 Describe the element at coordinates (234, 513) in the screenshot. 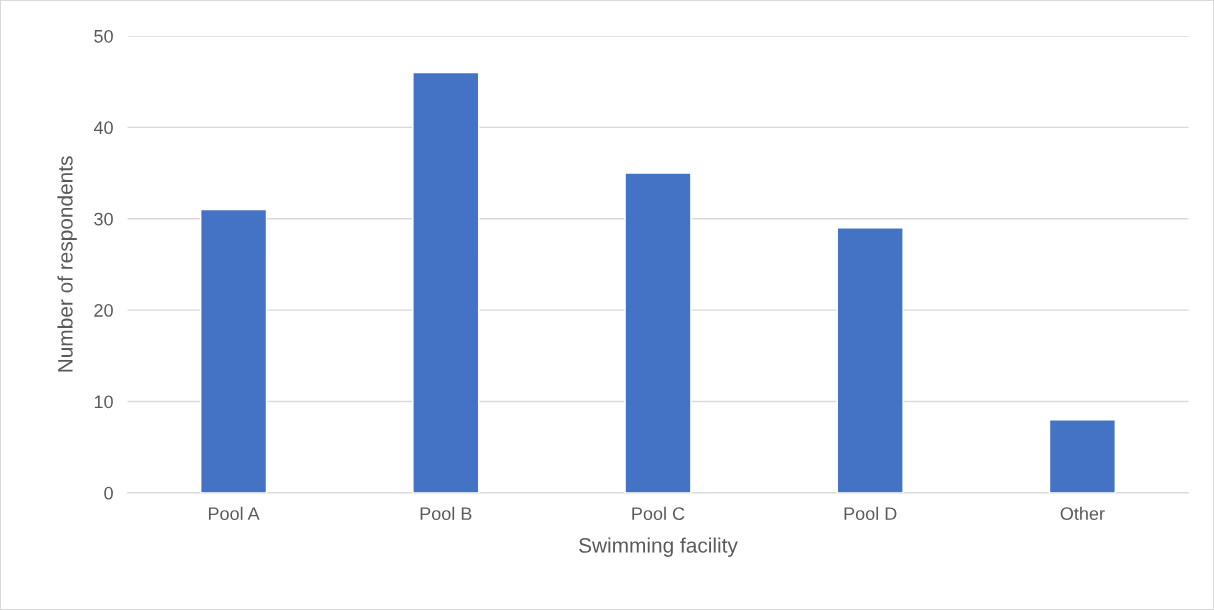

I see `x-tick-label: Pool A` at that location.